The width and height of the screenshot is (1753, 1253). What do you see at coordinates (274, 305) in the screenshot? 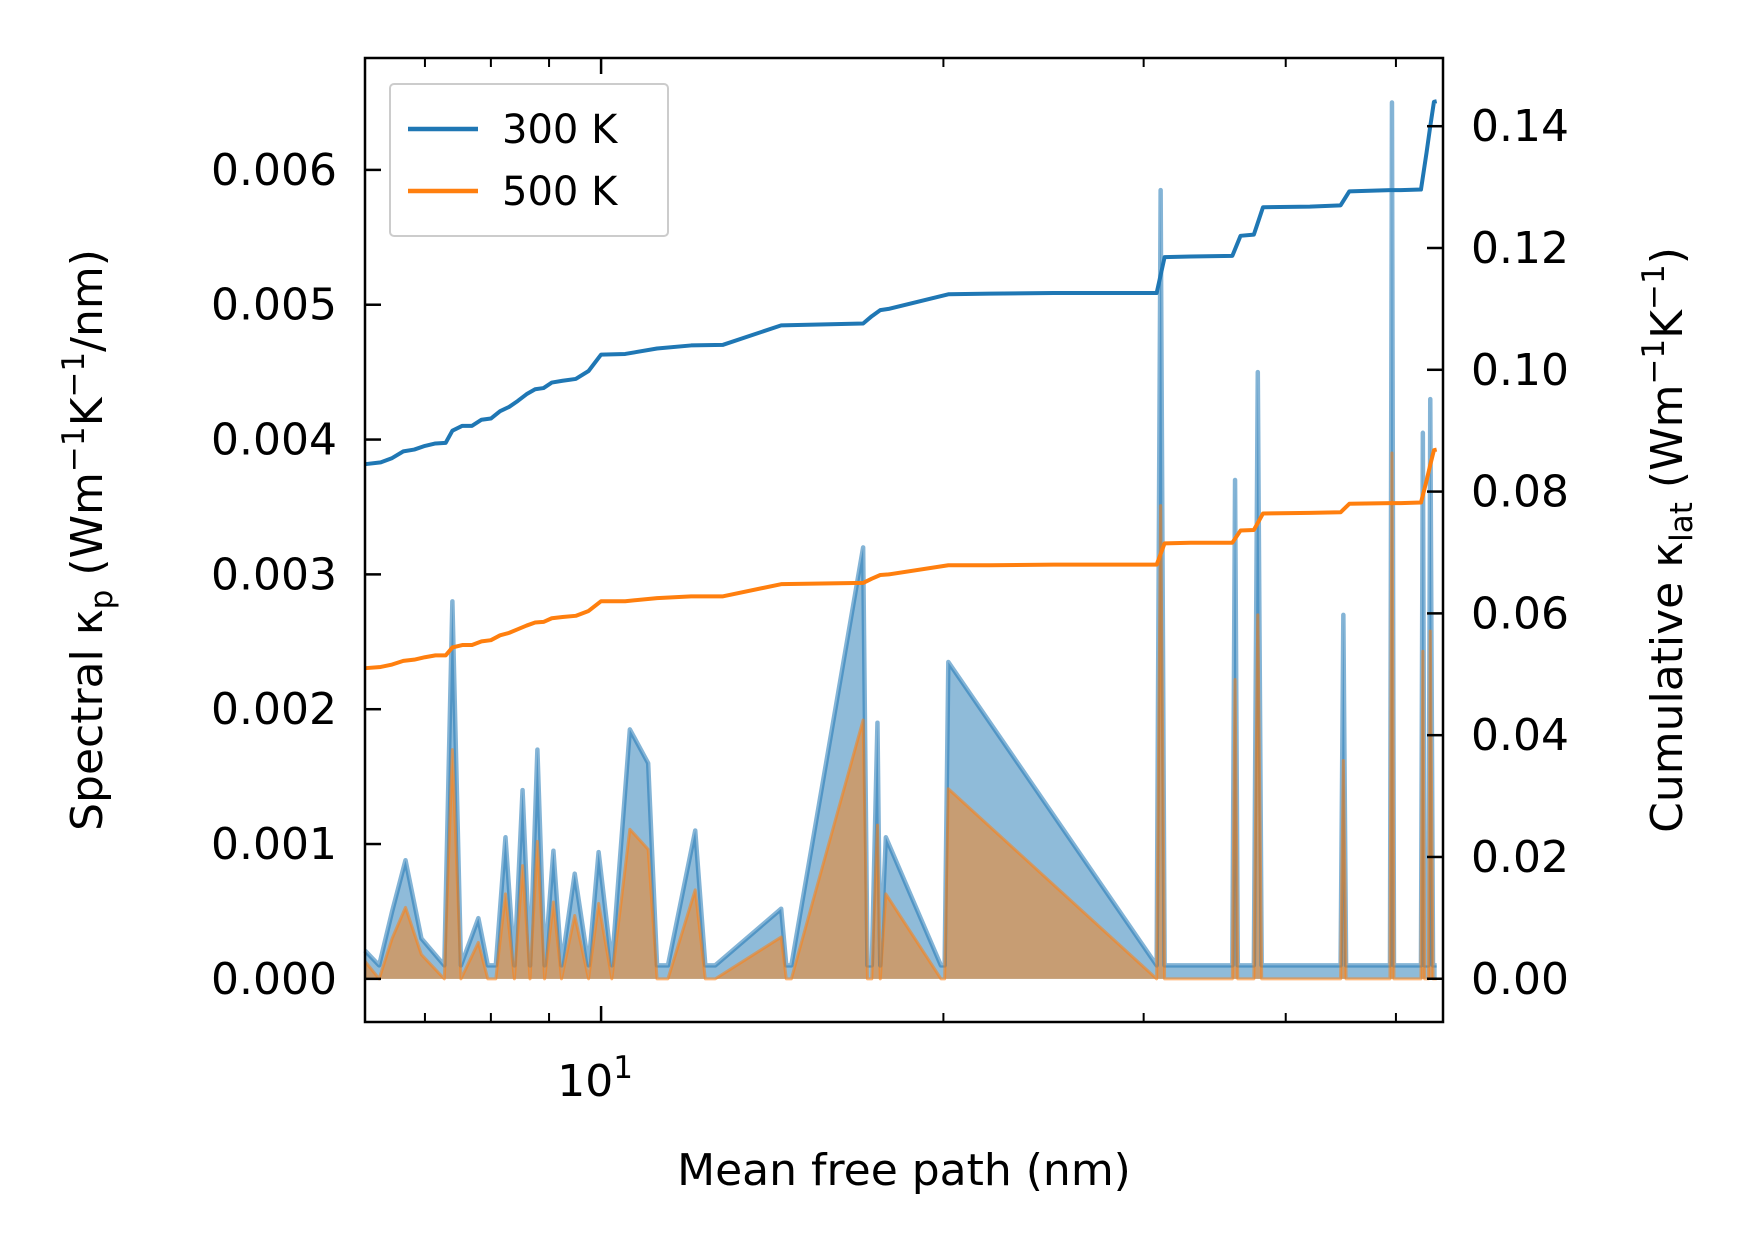
I see `left-y-tick-label: 0.005` at bounding box center [274, 305].